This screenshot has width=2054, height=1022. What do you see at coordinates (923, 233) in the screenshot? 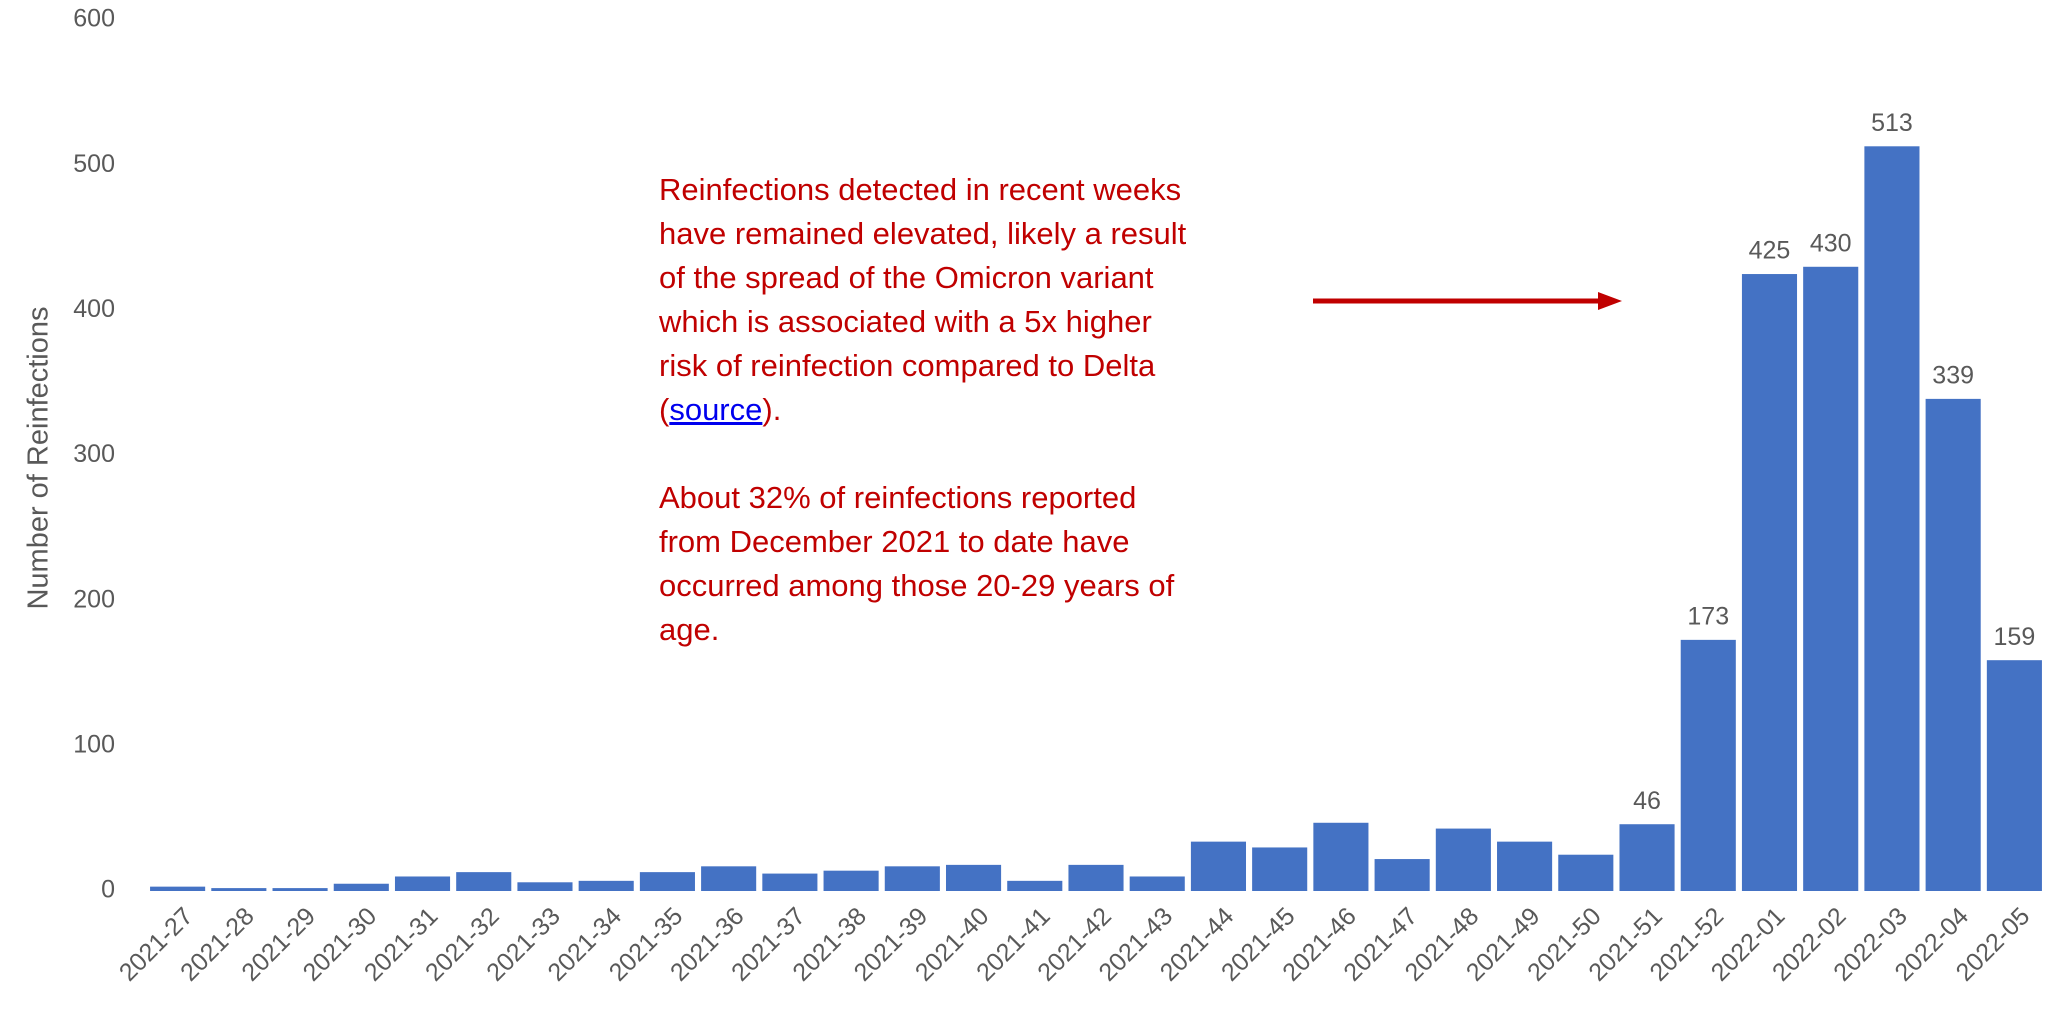
I see `annotation-line: have remained elevated, likely a result` at bounding box center [923, 233].